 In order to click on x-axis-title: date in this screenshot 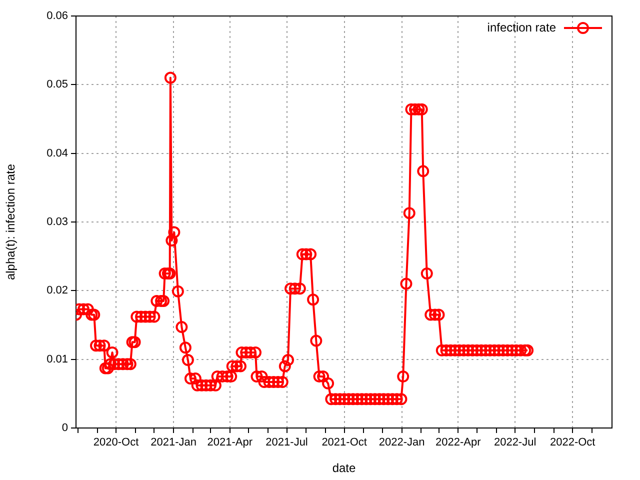, I will do `click(344, 468)`.